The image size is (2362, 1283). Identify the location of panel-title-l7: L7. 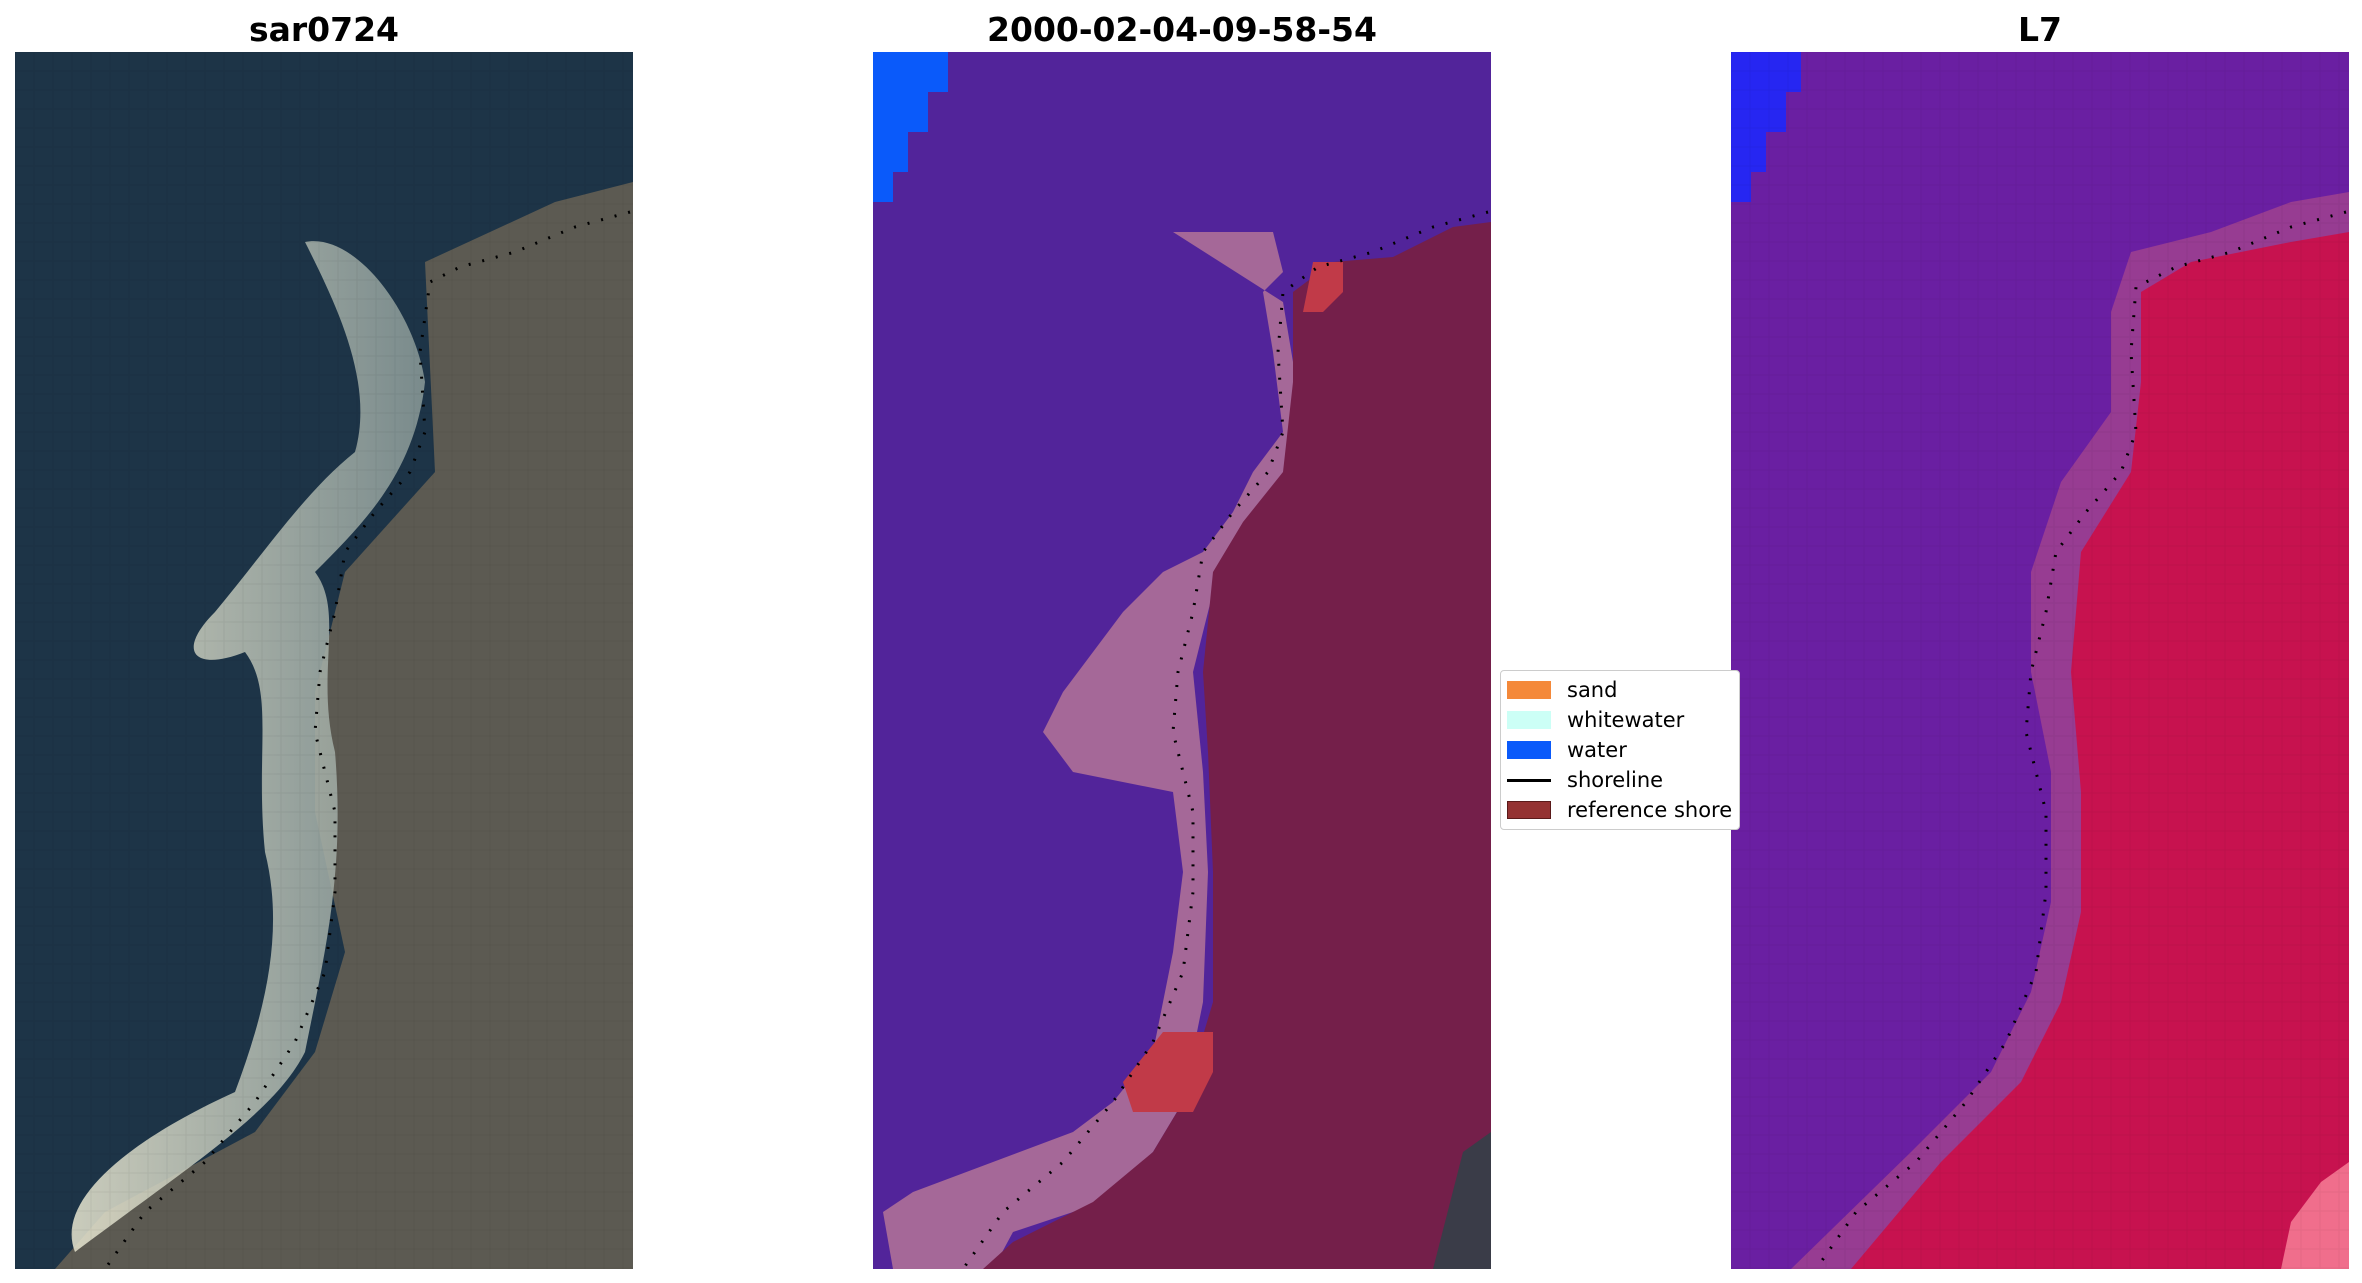
(2040, 29).